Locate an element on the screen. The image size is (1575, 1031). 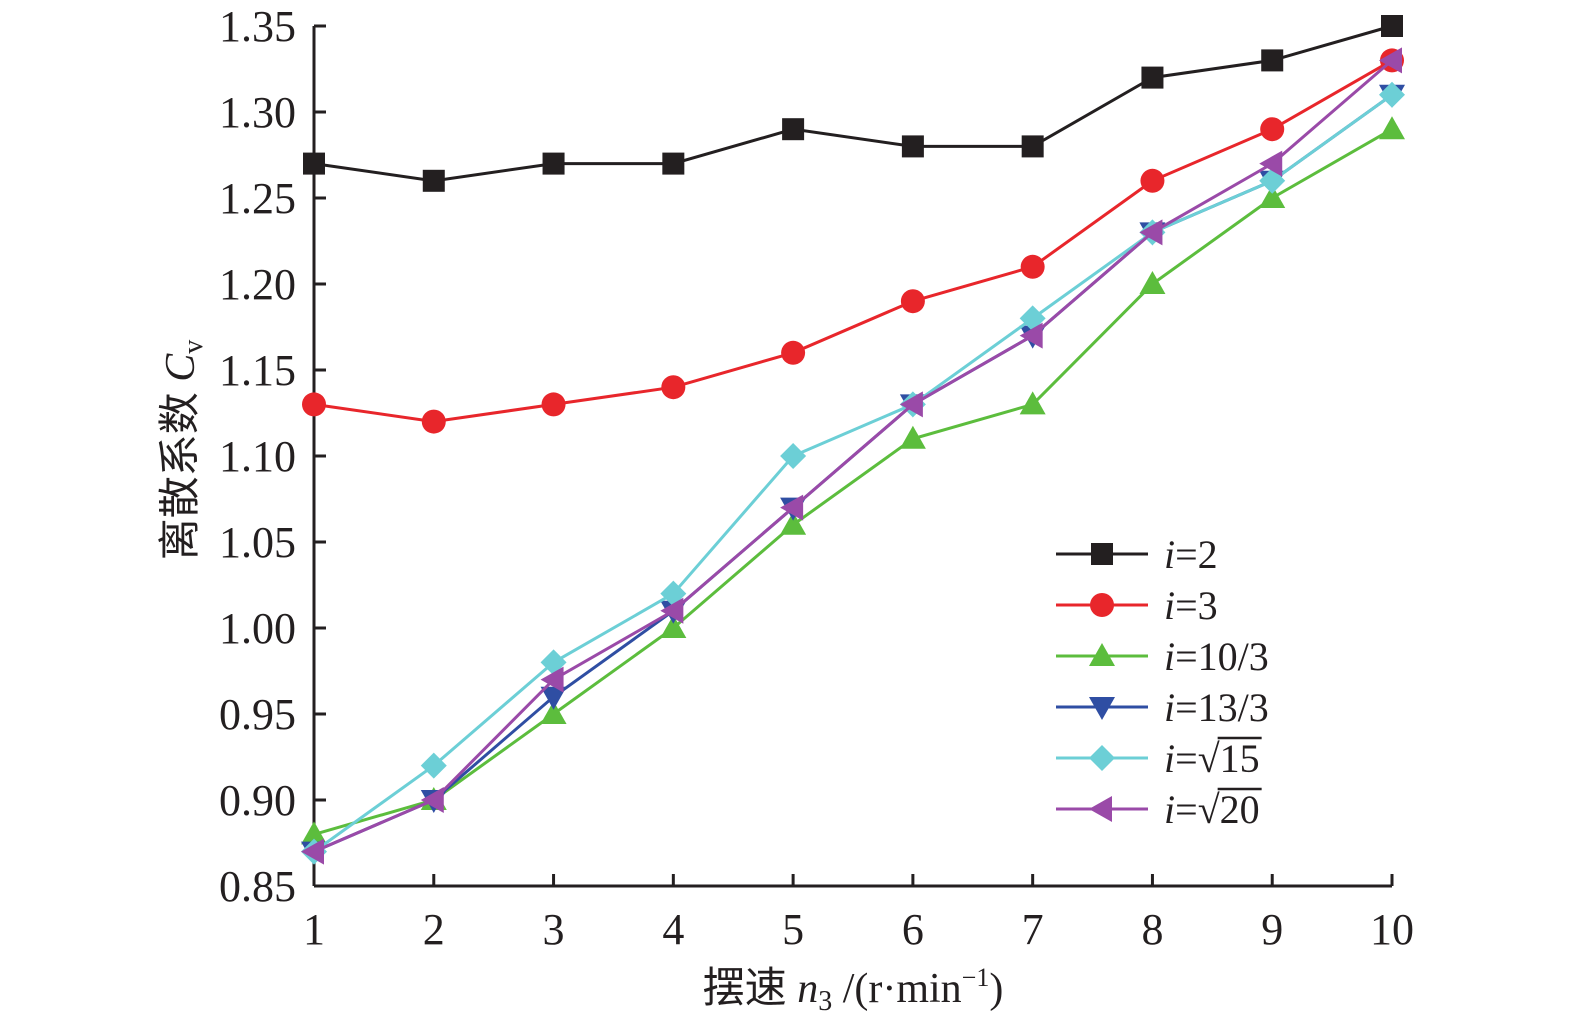
legend: i=2 i=3 i=10/3 i=13/3 i=√15 i=√20 is located at coordinates (1162, 682).